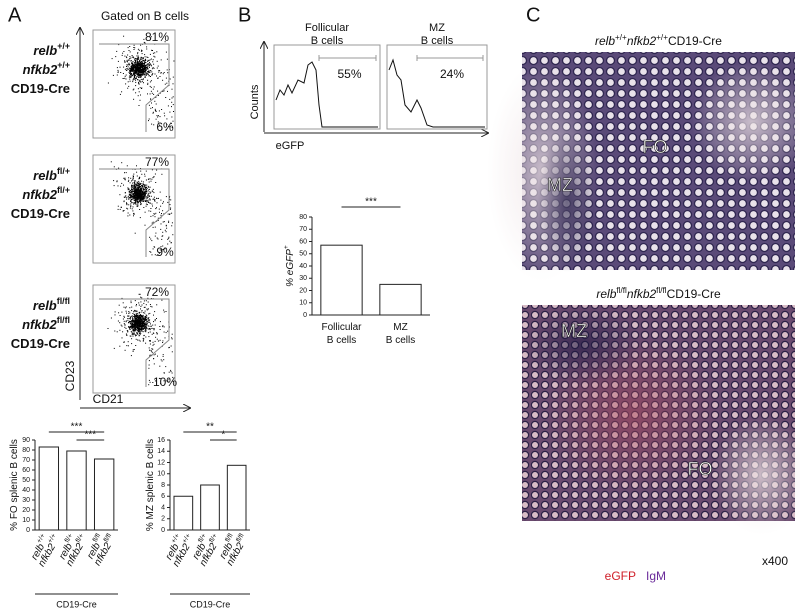  I want to click on y-tick-label: 50, so click(303, 254).